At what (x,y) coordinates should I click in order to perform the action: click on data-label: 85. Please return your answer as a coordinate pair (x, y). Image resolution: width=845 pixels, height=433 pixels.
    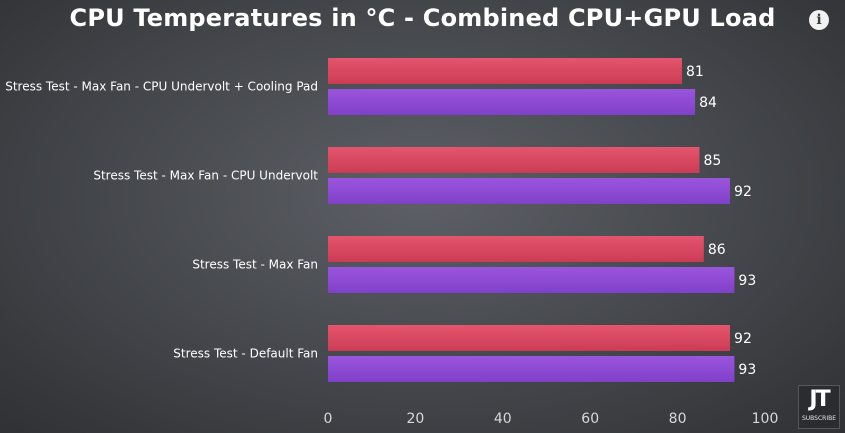
    Looking at the image, I should click on (712, 161).